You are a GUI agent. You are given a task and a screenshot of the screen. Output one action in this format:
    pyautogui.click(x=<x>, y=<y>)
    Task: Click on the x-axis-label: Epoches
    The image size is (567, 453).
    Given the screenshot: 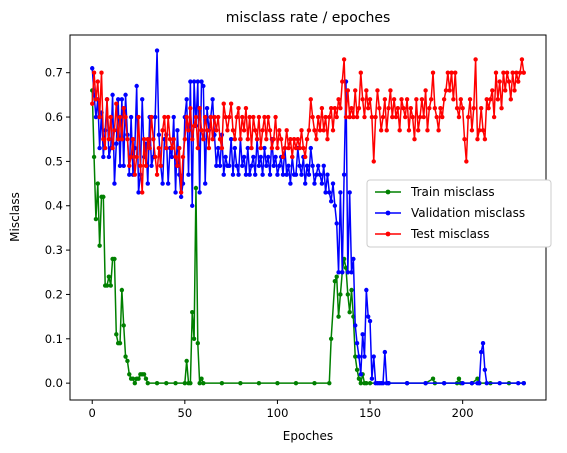 What is the action you would take?
    pyautogui.click(x=308, y=436)
    